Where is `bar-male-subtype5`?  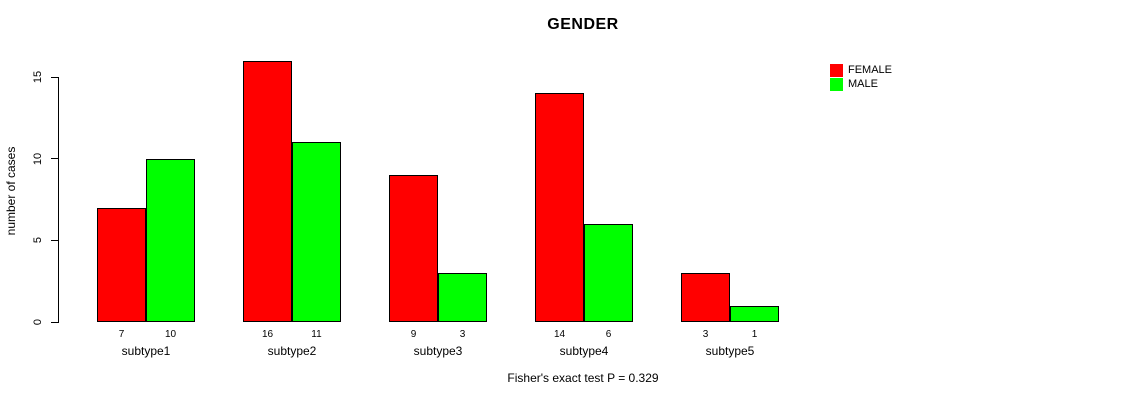
bar-male-subtype5 is located at coordinates (754, 314).